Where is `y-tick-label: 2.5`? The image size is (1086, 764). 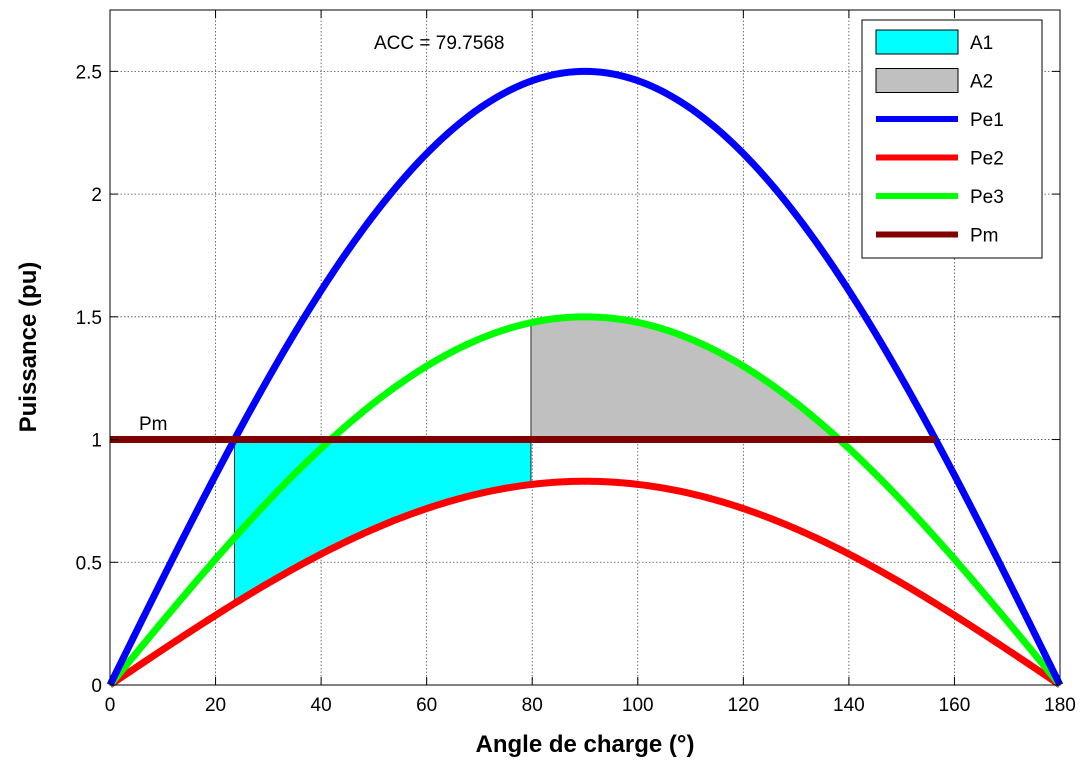 y-tick-label: 2.5 is located at coordinates (89, 72).